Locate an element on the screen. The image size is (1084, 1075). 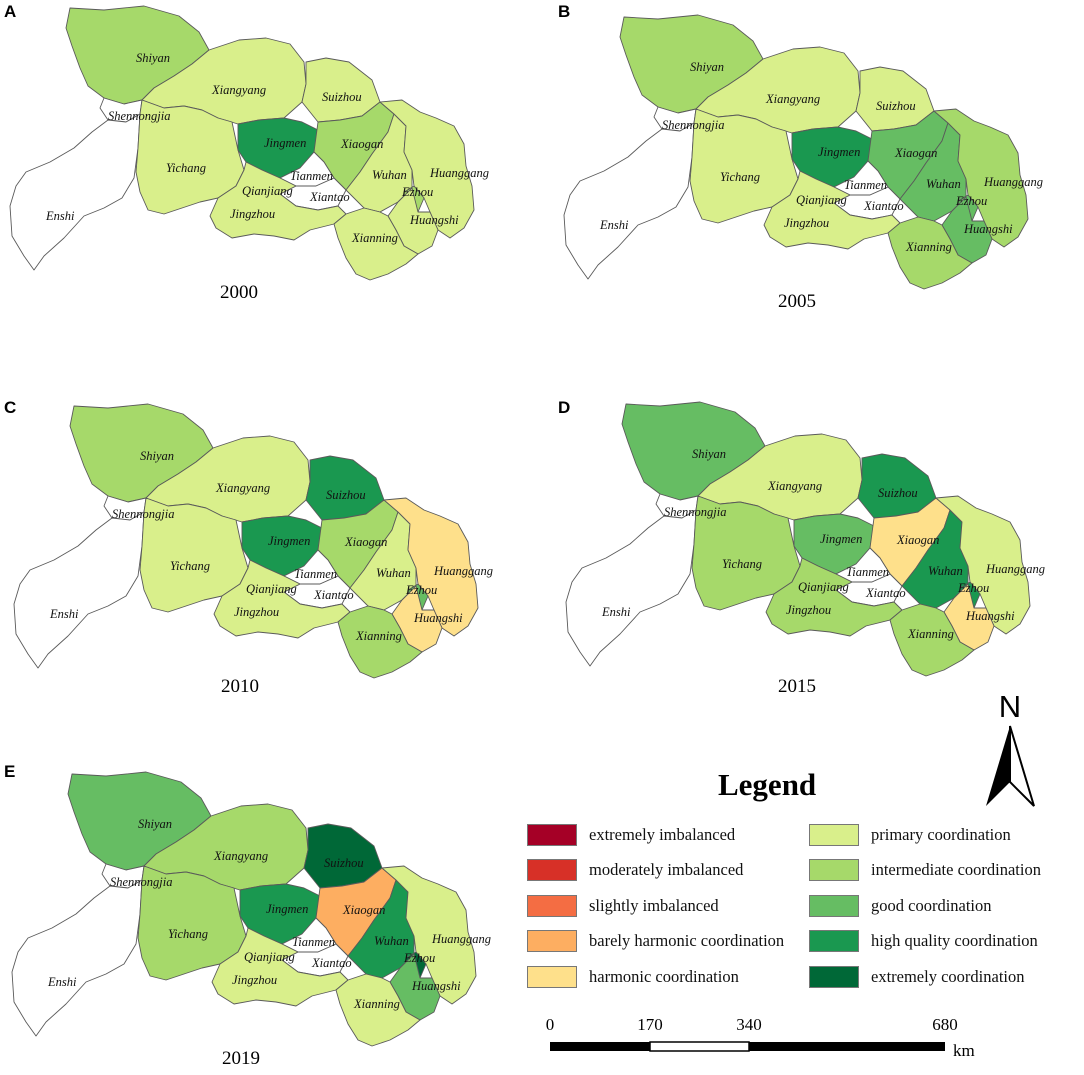
legend-item-barely-harmonic: barely harmonic coordination is located at coordinates (655, 941).